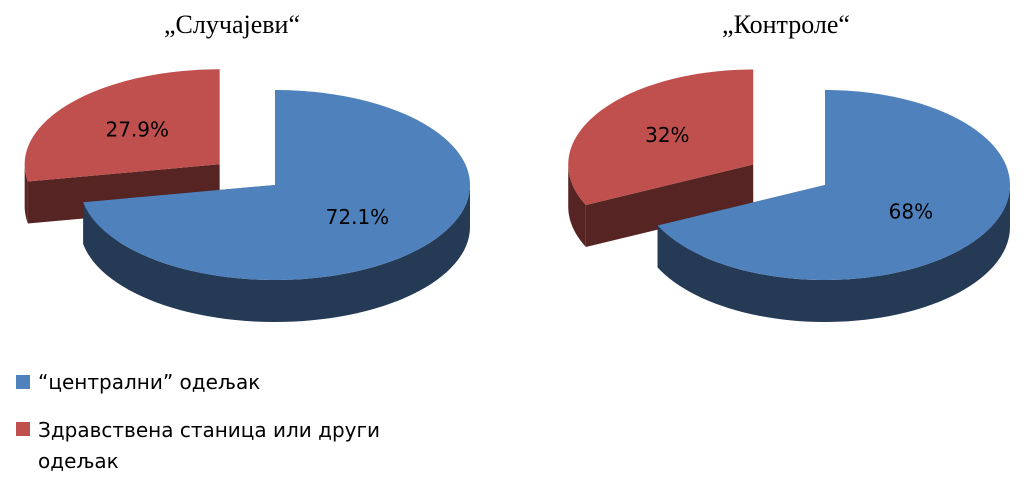 The width and height of the screenshot is (1024, 482). Describe the element at coordinates (911, 211) in the screenshot. I see `data-label: 68%` at that location.